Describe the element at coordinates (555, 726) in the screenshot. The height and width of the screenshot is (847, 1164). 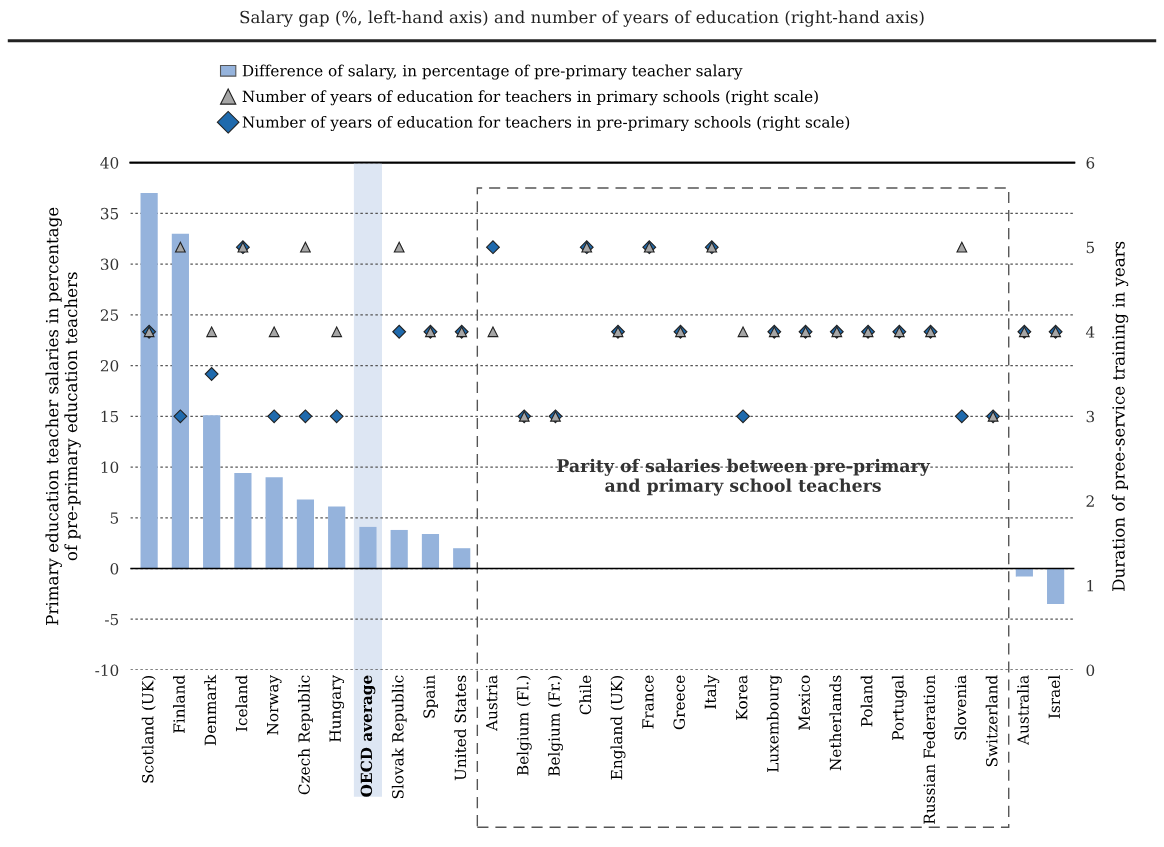
I see `x-tick-label: Belgium (Fr.)` at that location.